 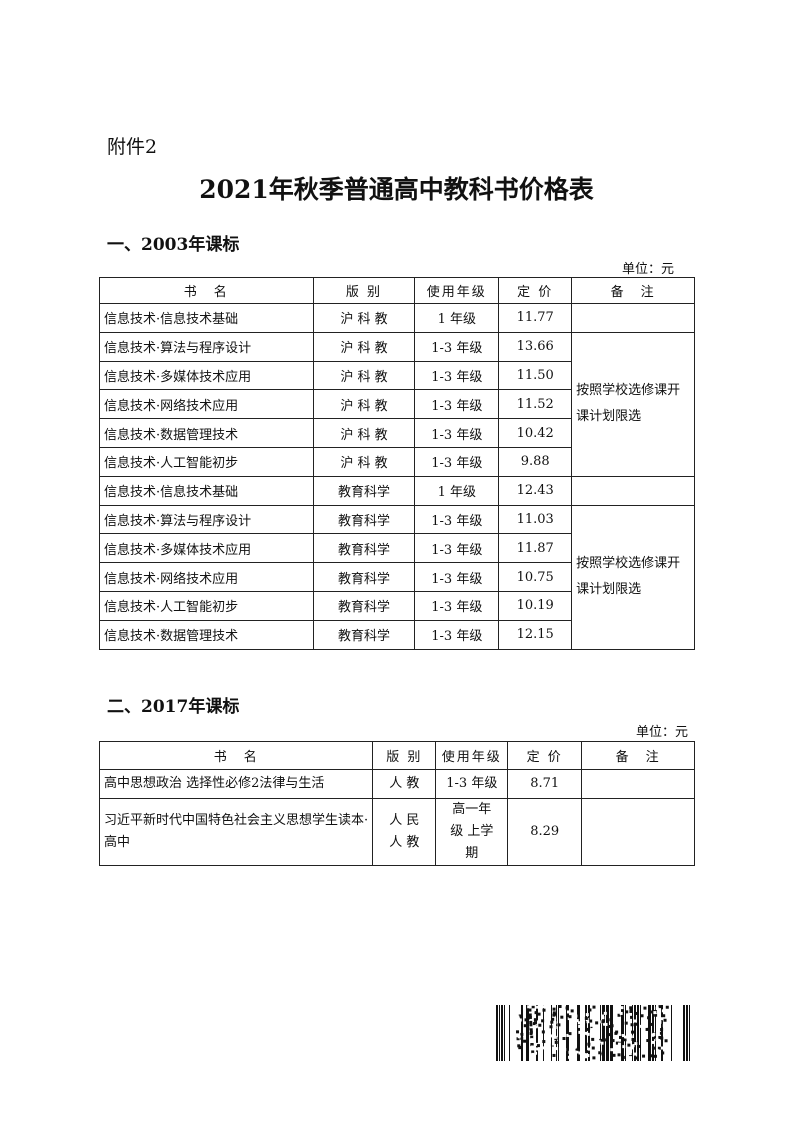 What do you see at coordinates (206, 461) in the screenshot?
I see `cell-book-name: 信息技术·人工智能初步` at bounding box center [206, 461].